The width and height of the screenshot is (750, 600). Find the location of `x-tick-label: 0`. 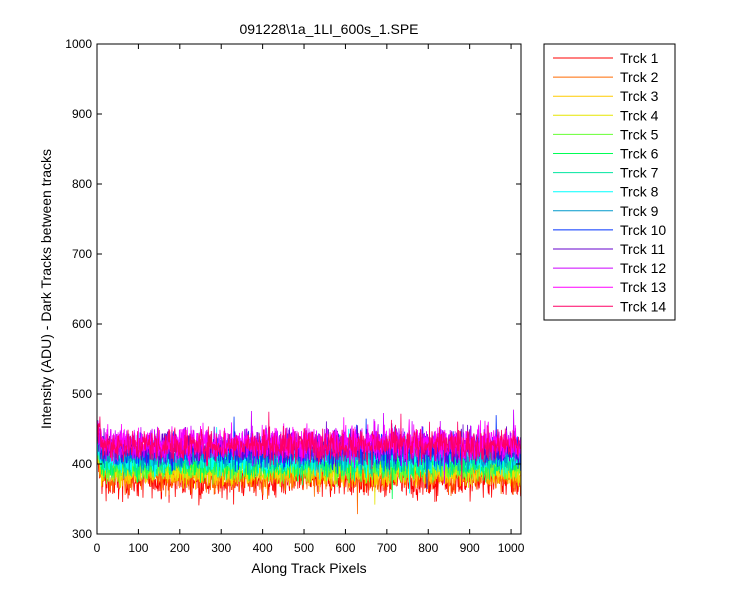

x-tick-label: 0 is located at coordinates (97, 548).